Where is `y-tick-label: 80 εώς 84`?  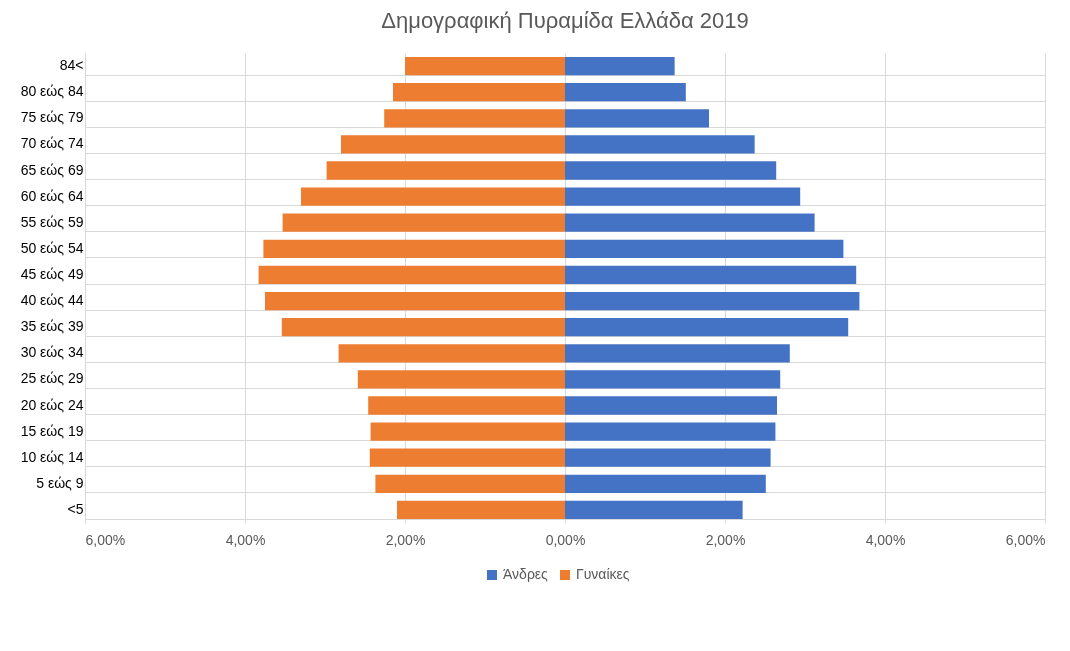
y-tick-label: 80 εώς 84 is located at coordinates (52, 91).